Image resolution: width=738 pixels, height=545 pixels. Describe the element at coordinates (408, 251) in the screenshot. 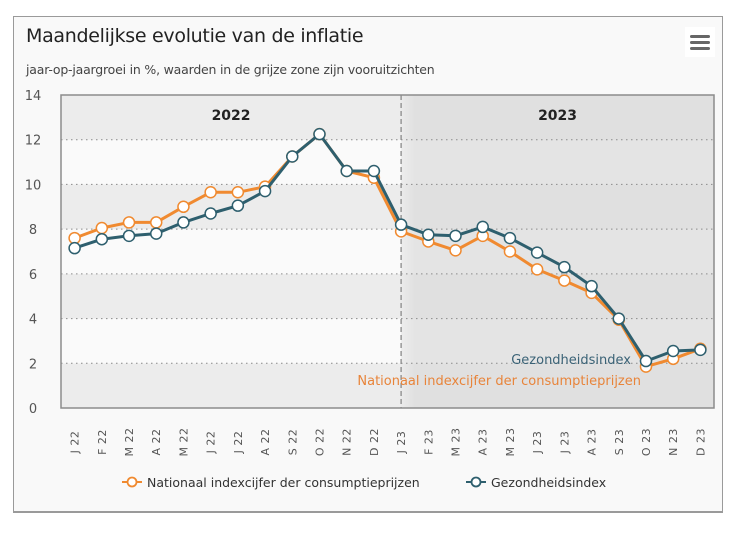

I see `forecast-band-edge` at that location.